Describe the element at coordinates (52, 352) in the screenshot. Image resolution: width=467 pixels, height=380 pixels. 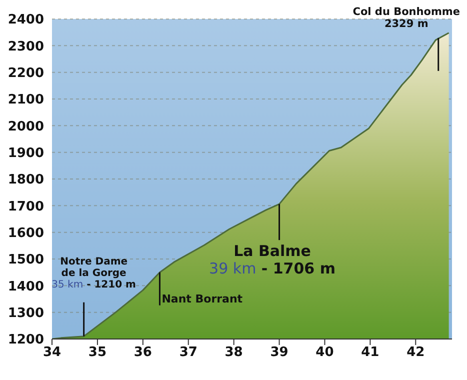
I see `x-tick-label: 34` at that location.